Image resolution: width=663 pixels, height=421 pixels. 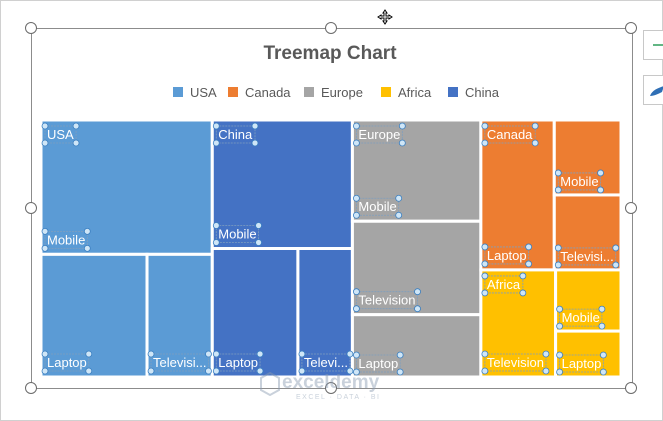 What do you see at coordinates (581, 317) in the screenshot?
I see `data-label-africa-mobile: Mobile` at bounding box center [581, 317].